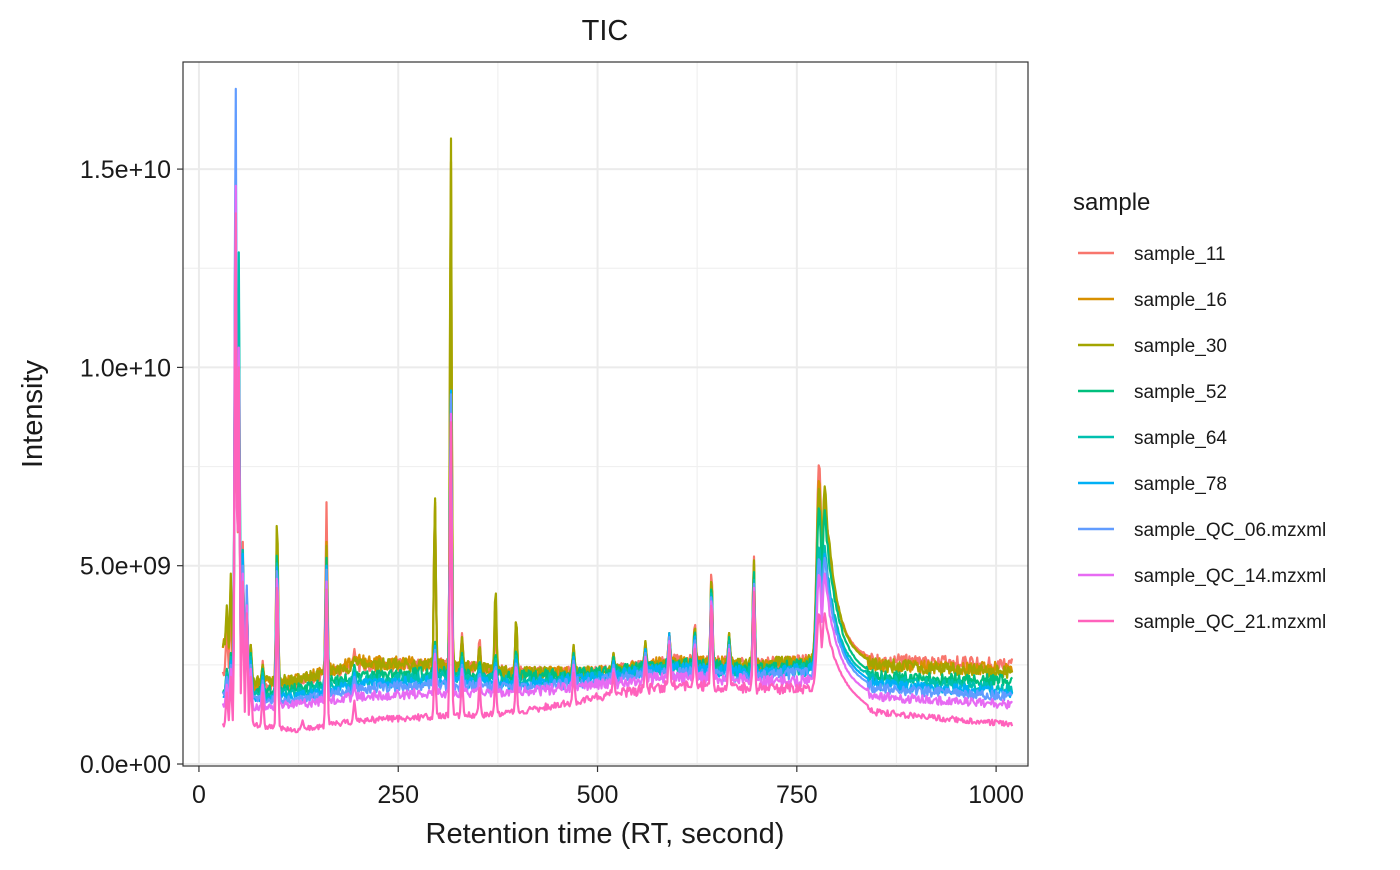  What do you see at coordinates (1230, 622) in the screenshot?
I see `legend-item-label: sample_QC_21.mzxml` at bounding box center [1230, 622].